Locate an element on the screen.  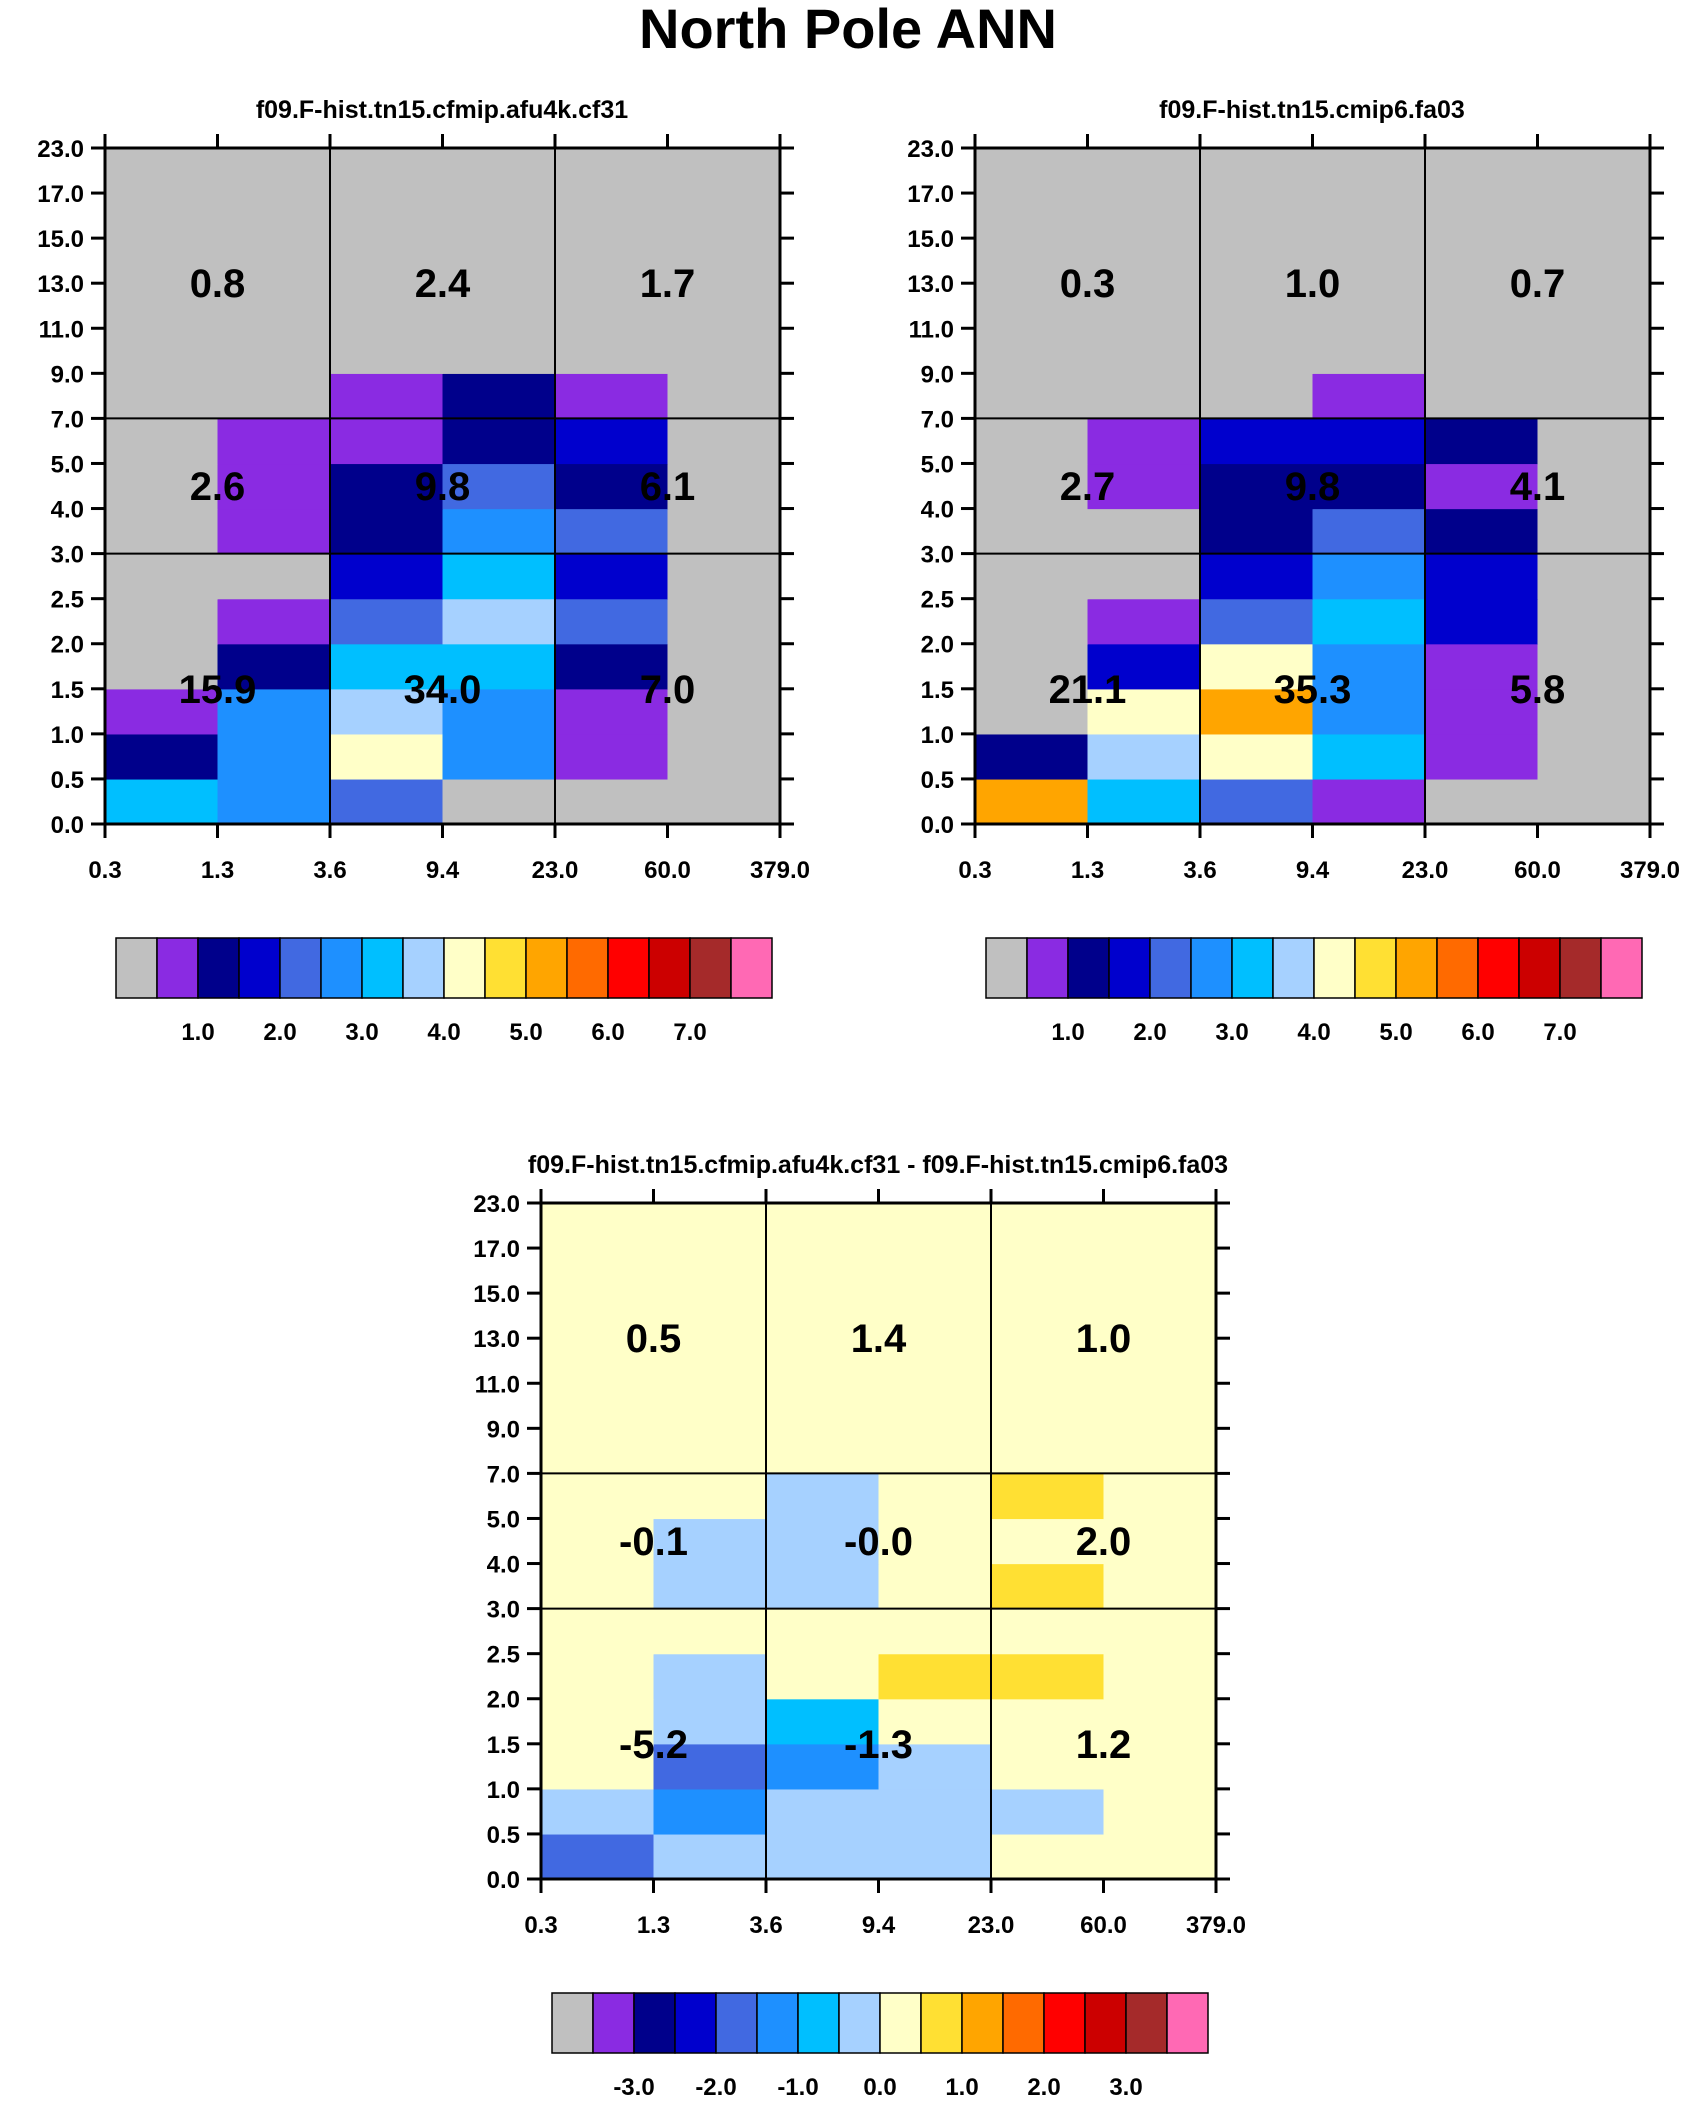
colorbar-label: 1.0 is located at coordinates (1067, 1032).